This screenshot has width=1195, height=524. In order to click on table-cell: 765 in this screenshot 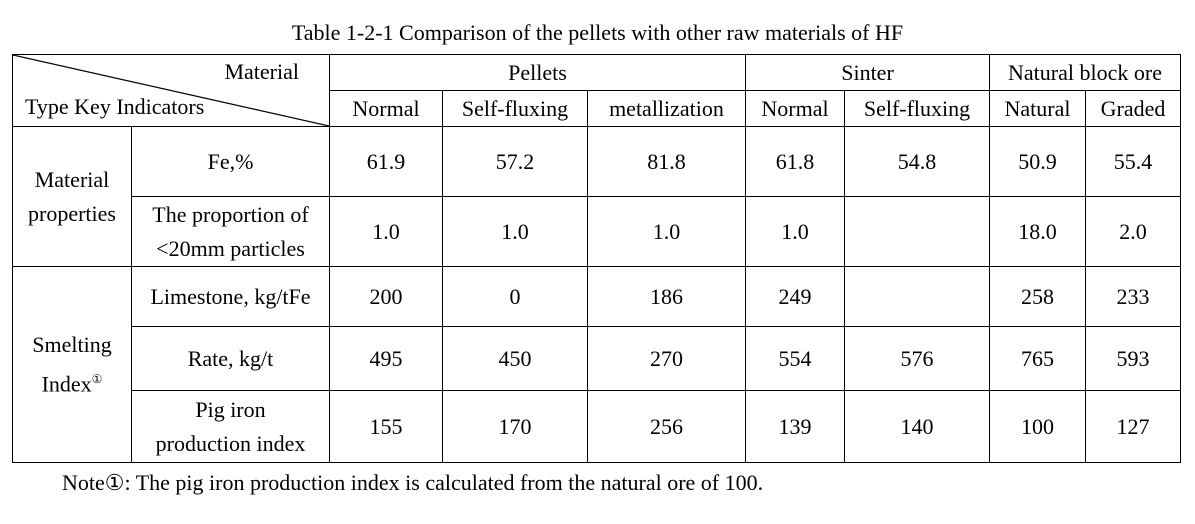, I will do `click(1037, 358)`.